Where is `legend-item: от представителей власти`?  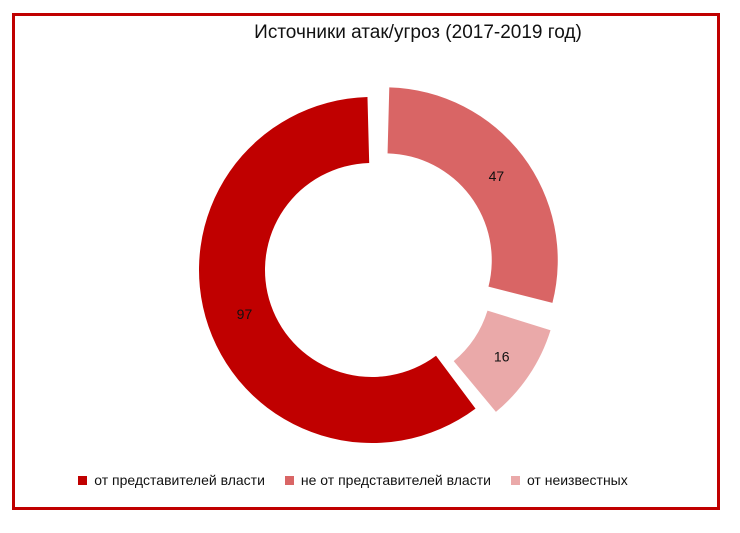 legend-item: от представителей власти is located at coordinates (171, 480).